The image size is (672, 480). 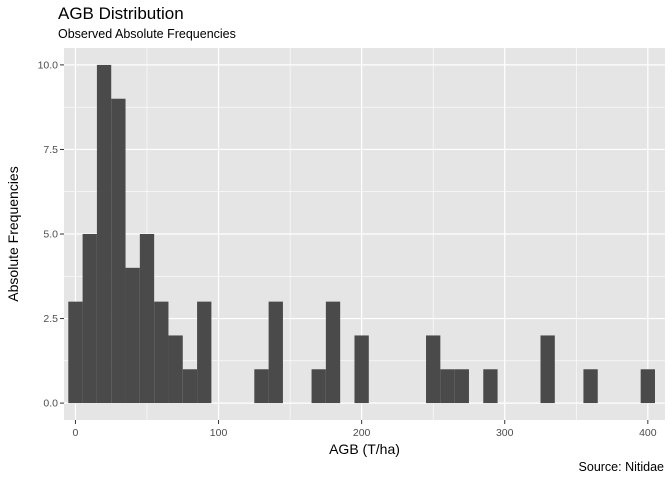 I want to click on x-tick-label: 100, so click(x=219, y=433).